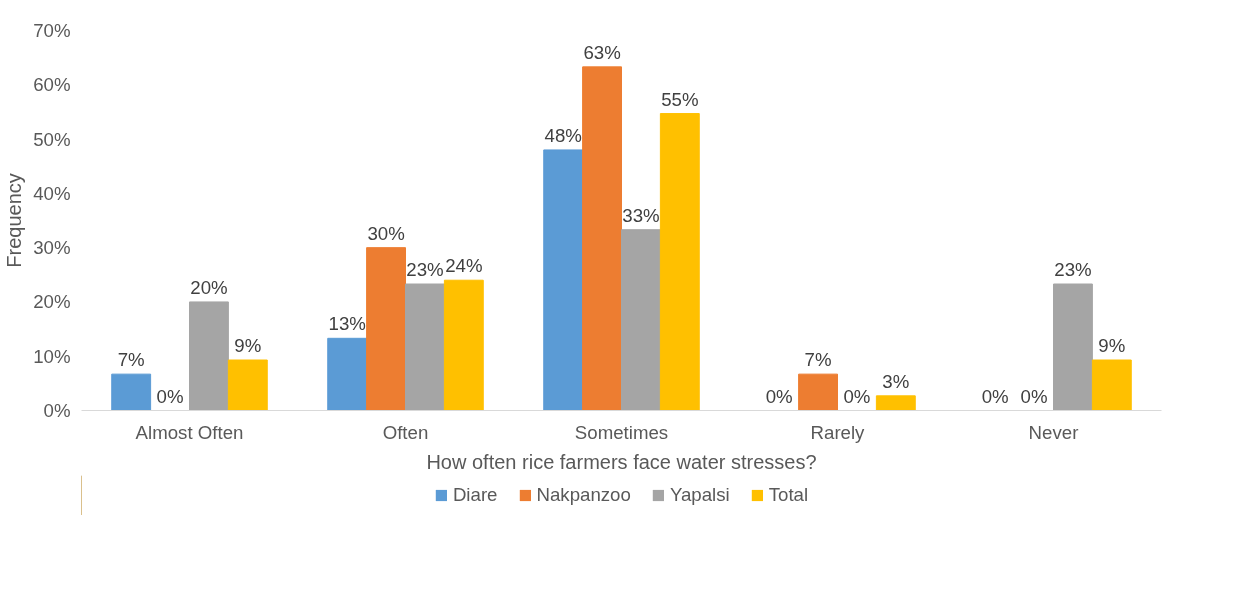 This screenshot has height=608, width=1247. I want to click on legend-label: Total, so click(788, 495).